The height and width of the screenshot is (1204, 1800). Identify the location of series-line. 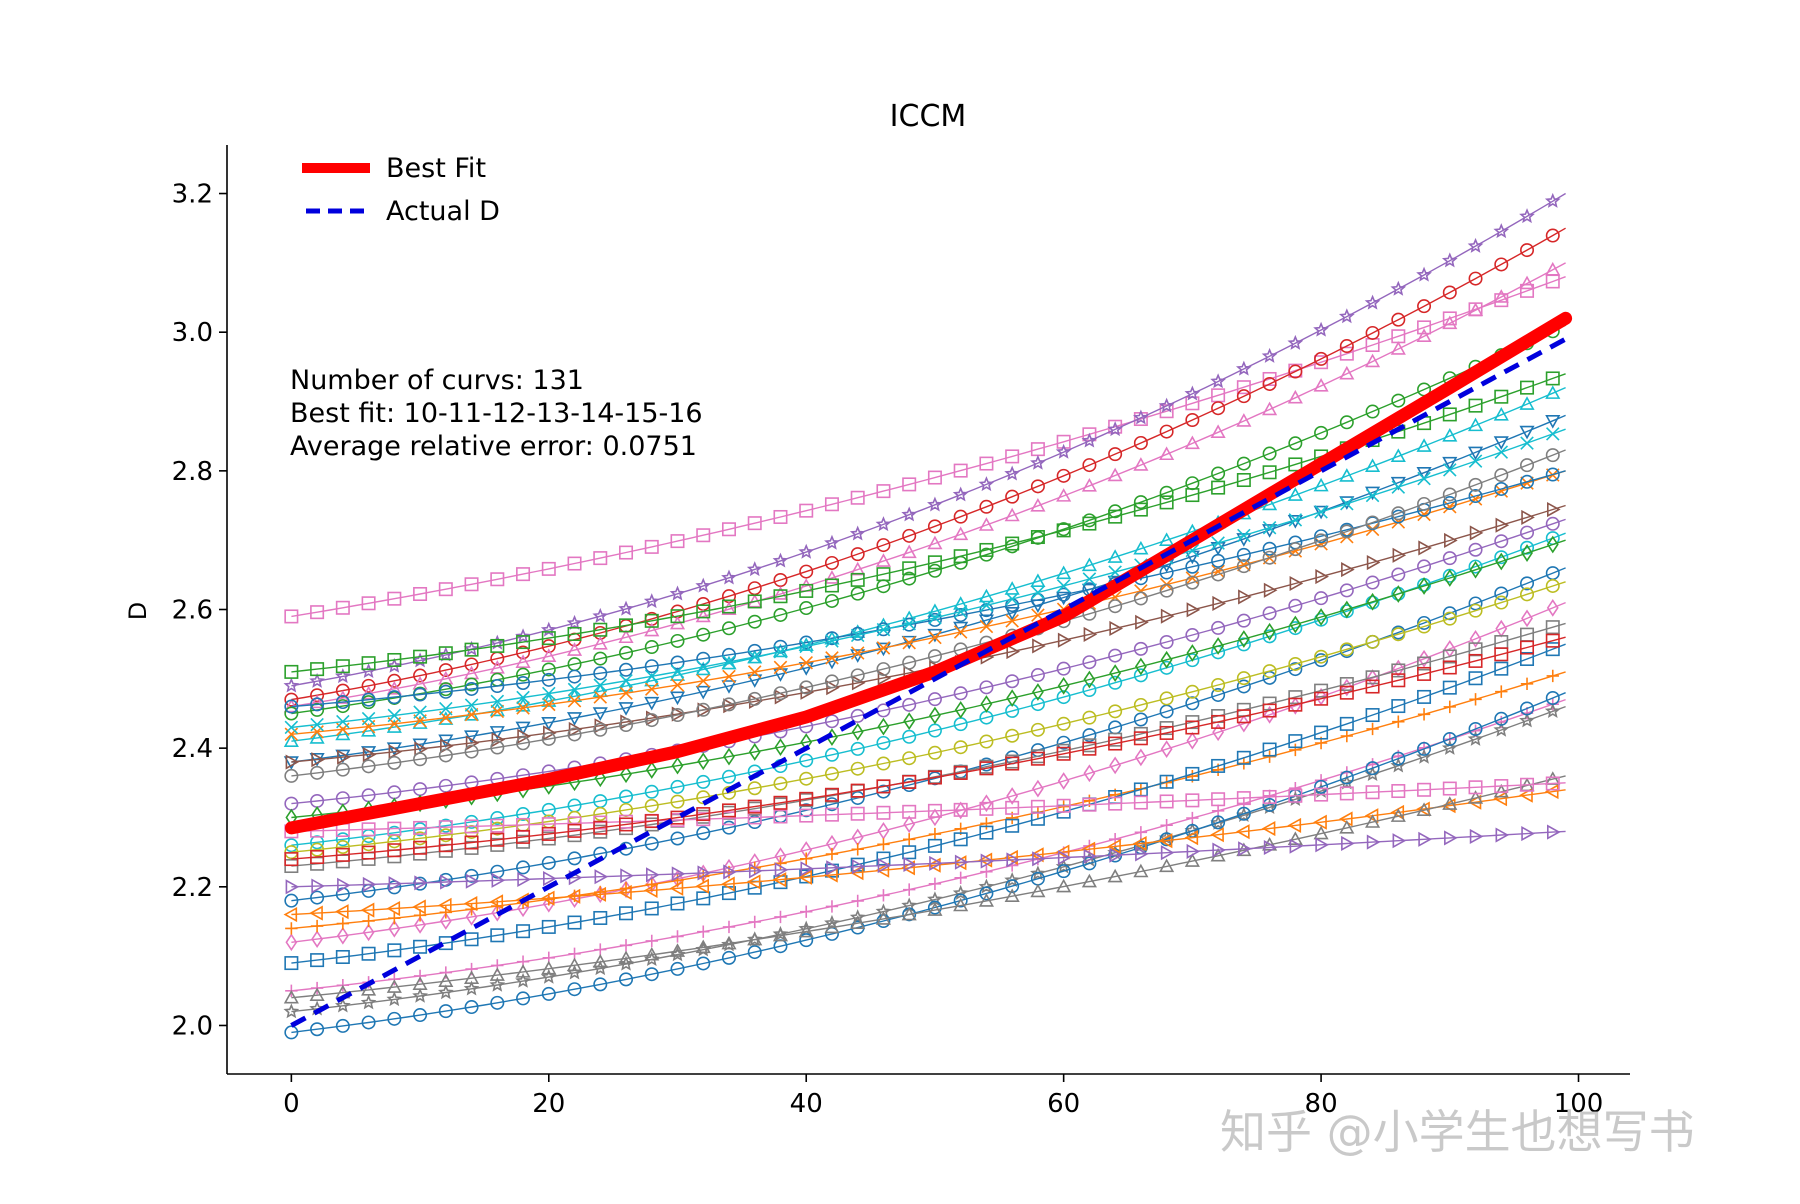
(928, 744).